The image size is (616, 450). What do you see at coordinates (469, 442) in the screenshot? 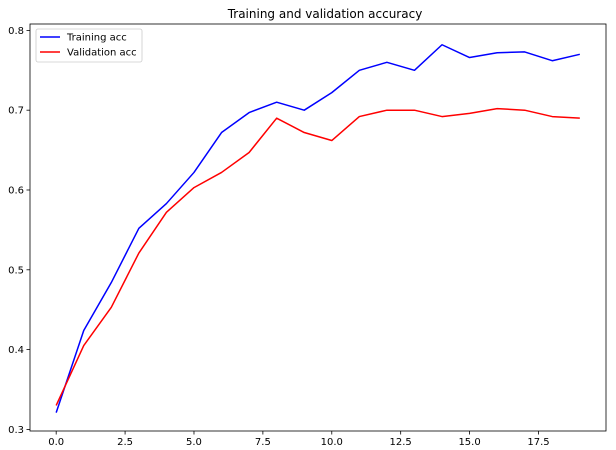
I see `x-tick-label: 15.0` at bounding box center [469, 442].